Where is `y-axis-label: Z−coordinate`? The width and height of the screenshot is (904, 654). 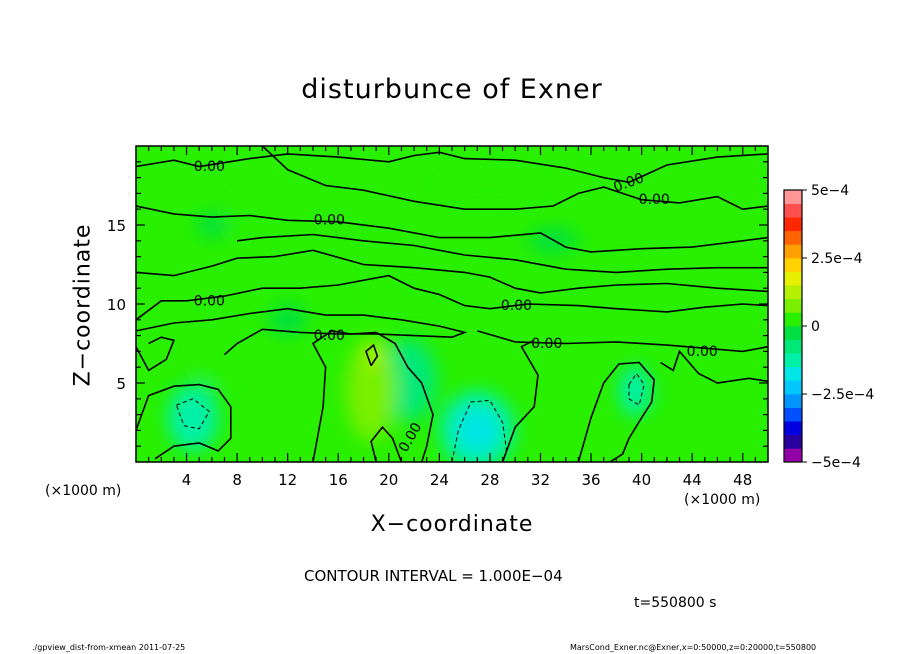 y-axis-label: Z−coordinate is located at coordinates (83, 305).